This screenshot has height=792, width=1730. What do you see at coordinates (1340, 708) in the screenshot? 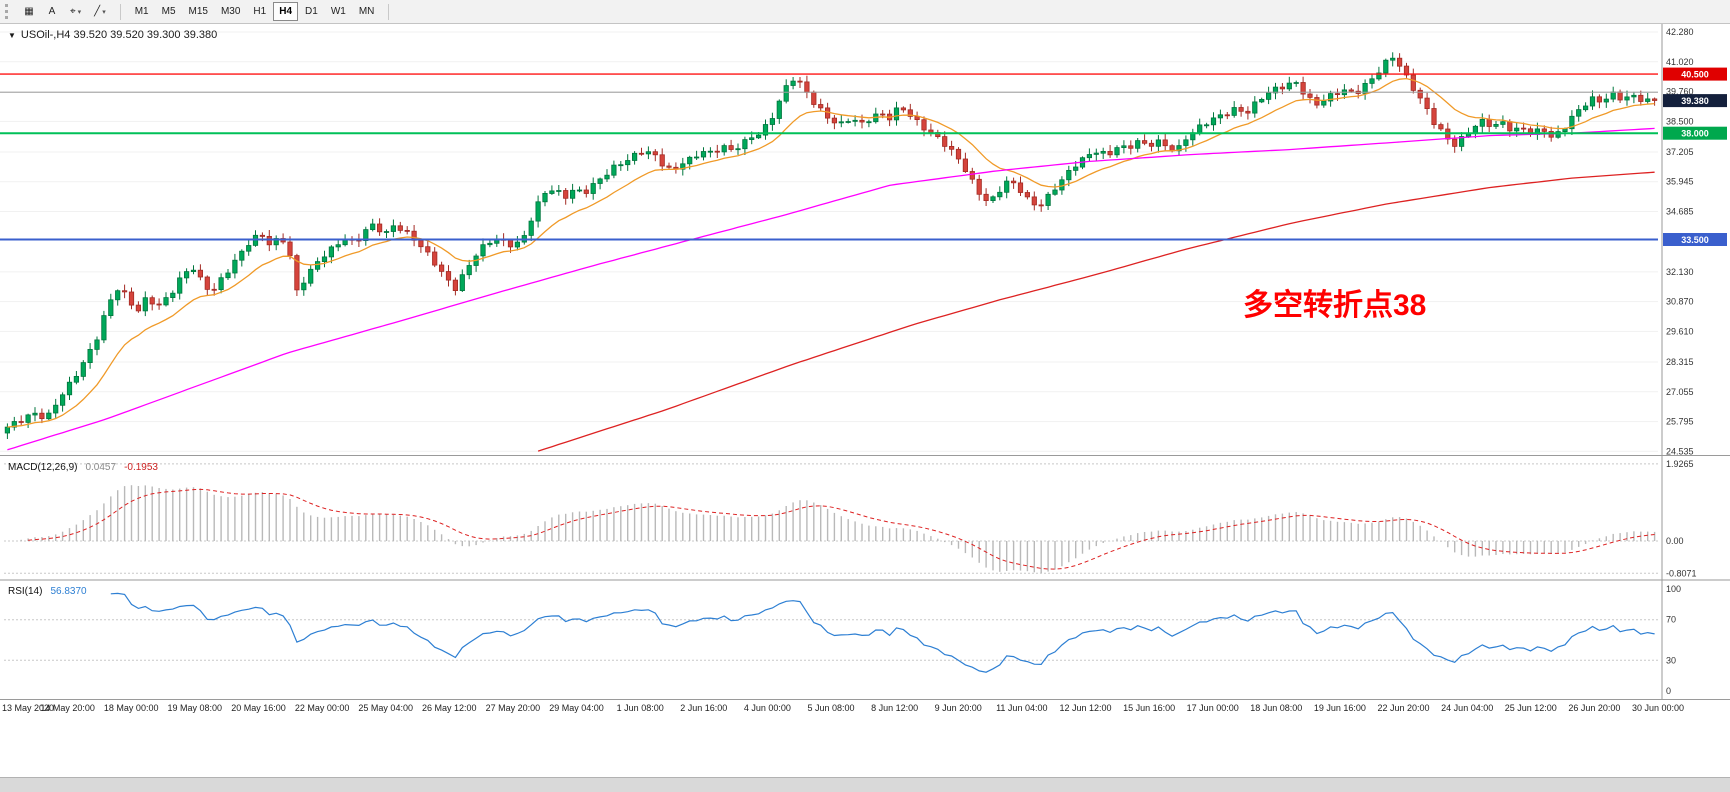
I see `time-axis-label: 19 Jun 16:00` at bounding box center [1340, 708].